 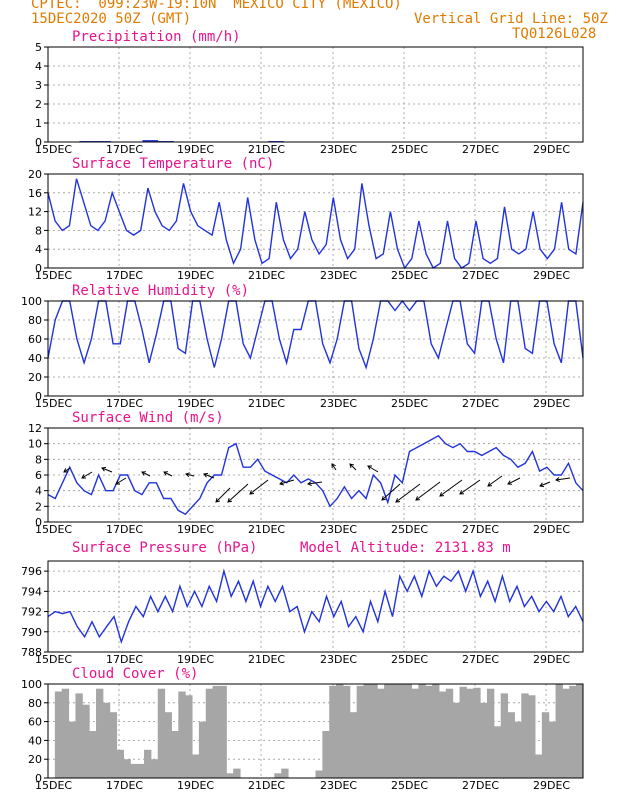 What do you see at coordinates (148, 418) in the screenshot?
I see `panel-title: Surface Wind (m/s)` at bounding box center [148, 418].